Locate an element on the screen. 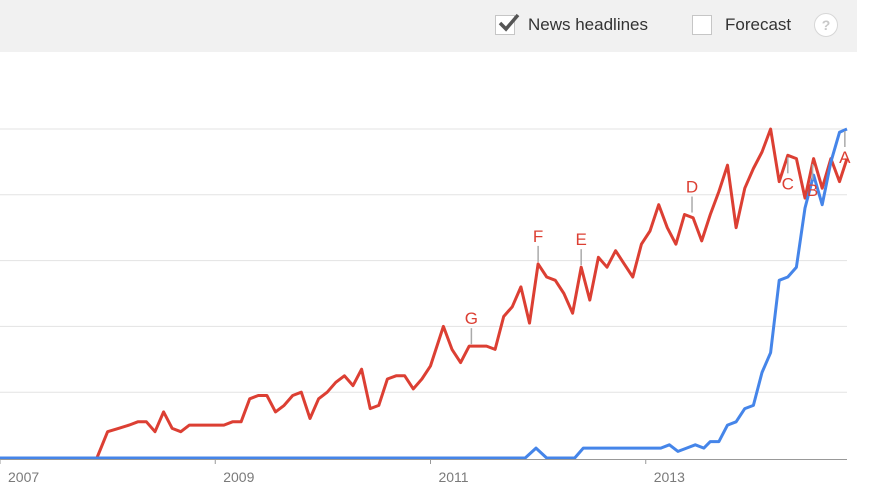  x-tick-label: 2013 is located at coordinates (669, 477).